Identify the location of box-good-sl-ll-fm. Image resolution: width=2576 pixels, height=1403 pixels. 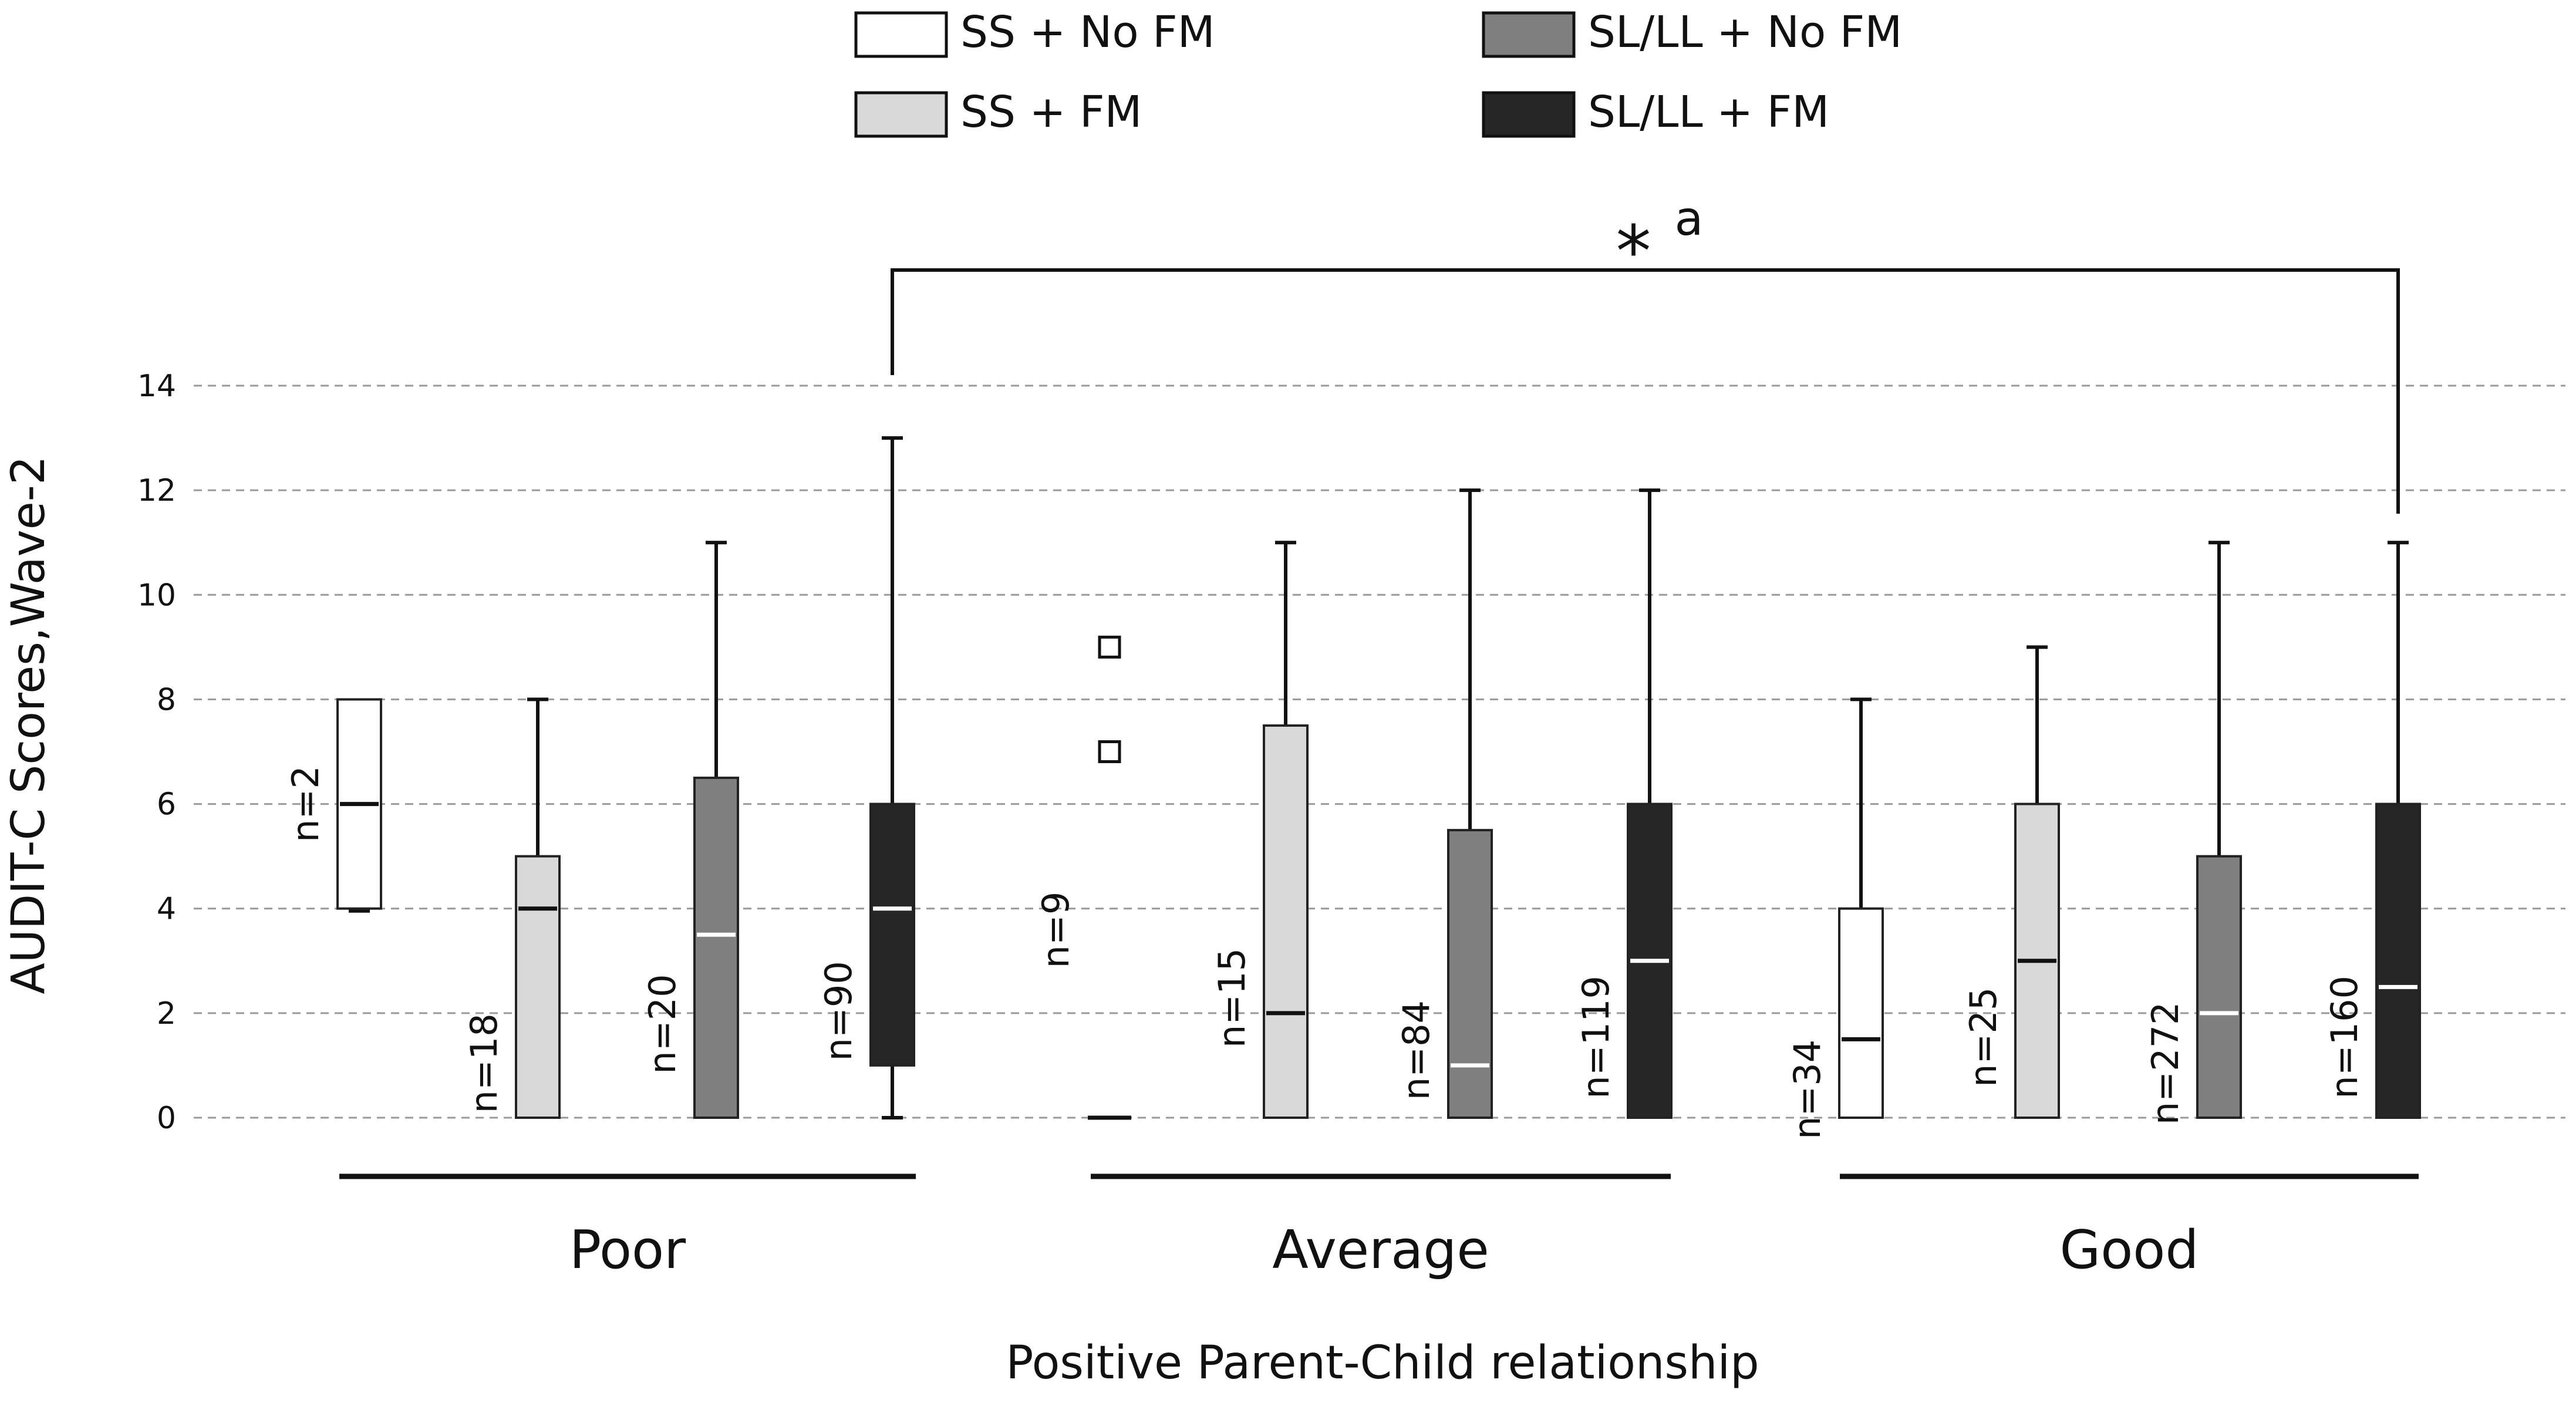
(2398, 961).